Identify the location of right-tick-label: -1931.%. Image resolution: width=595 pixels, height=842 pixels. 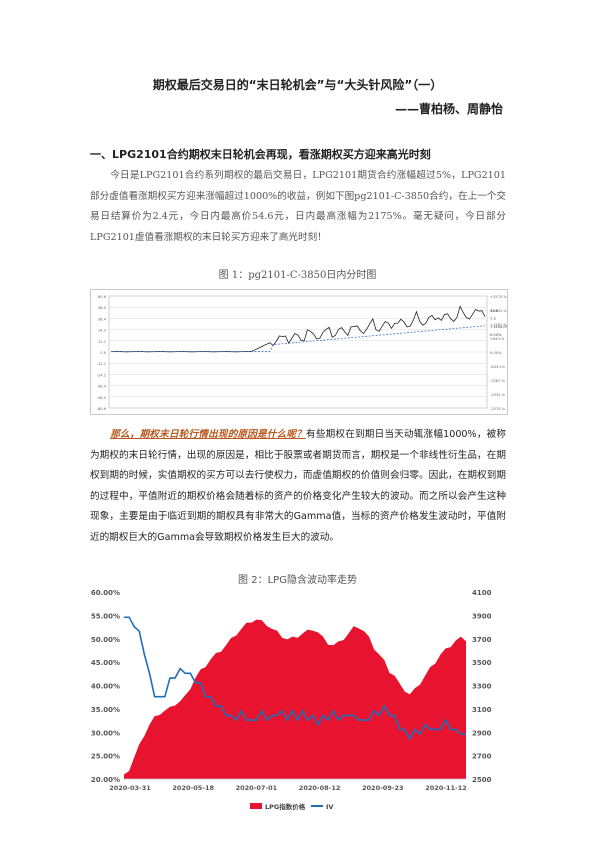
(498, 395).